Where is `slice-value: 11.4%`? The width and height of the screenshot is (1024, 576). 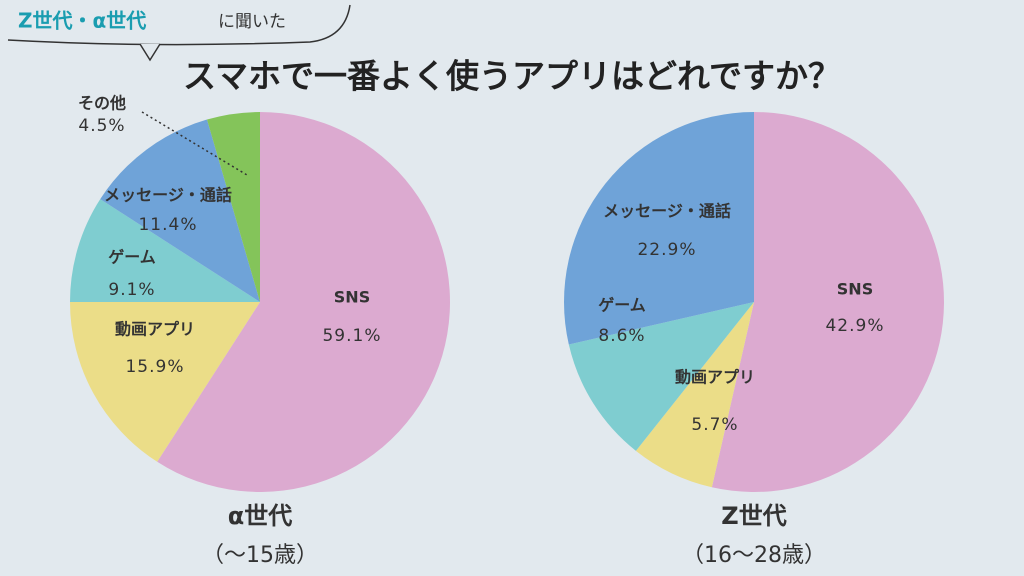 slice-value: 11.4% is located at coordinates (167, 225).